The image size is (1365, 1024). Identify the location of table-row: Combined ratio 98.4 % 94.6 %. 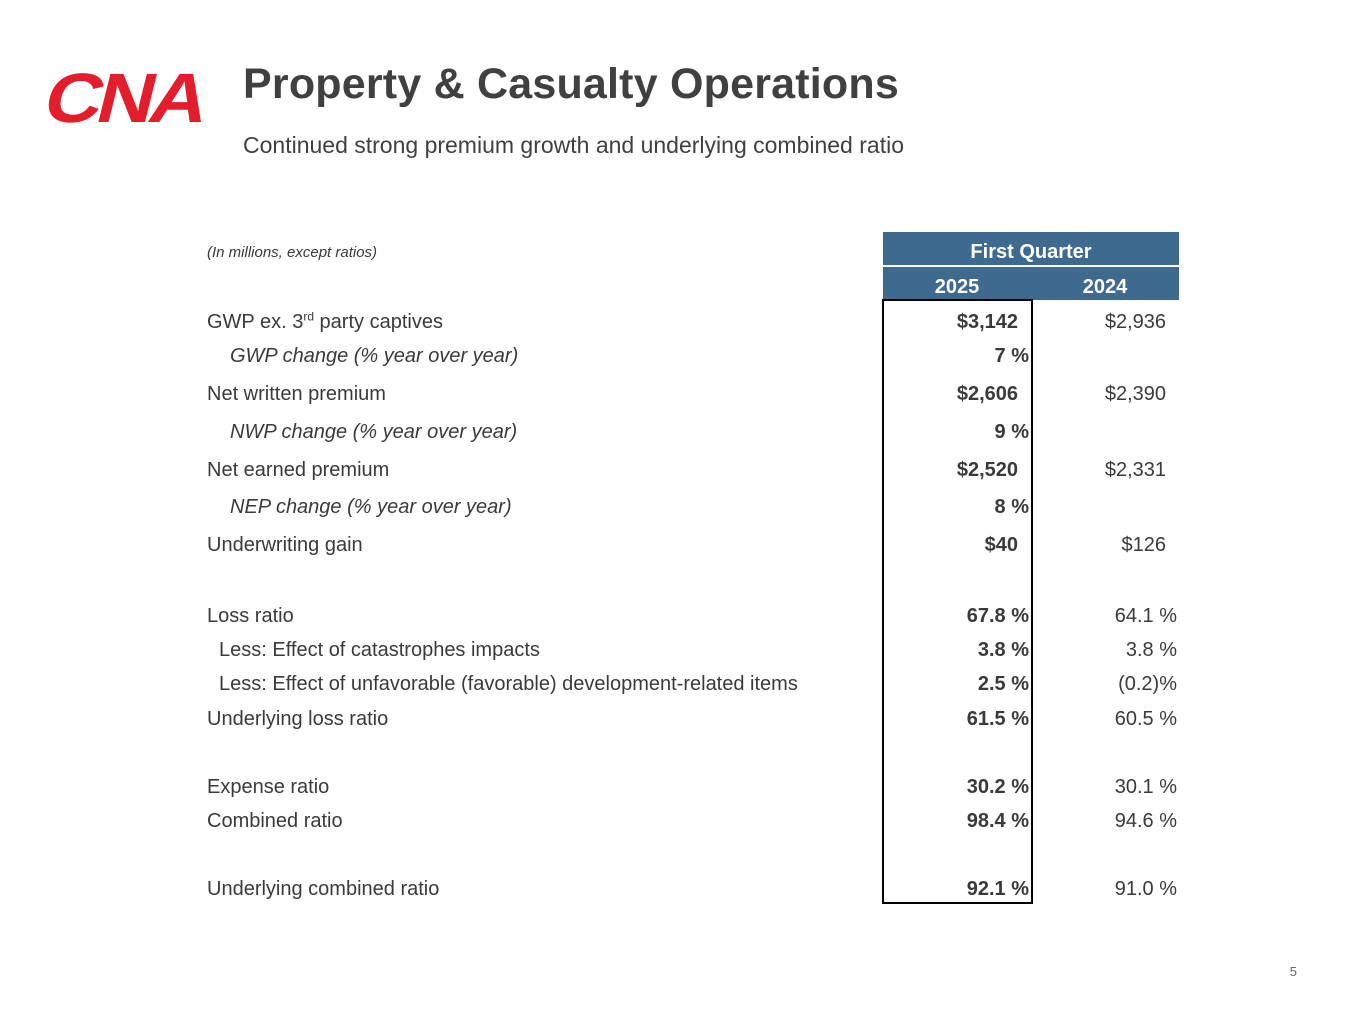
(682, 821).